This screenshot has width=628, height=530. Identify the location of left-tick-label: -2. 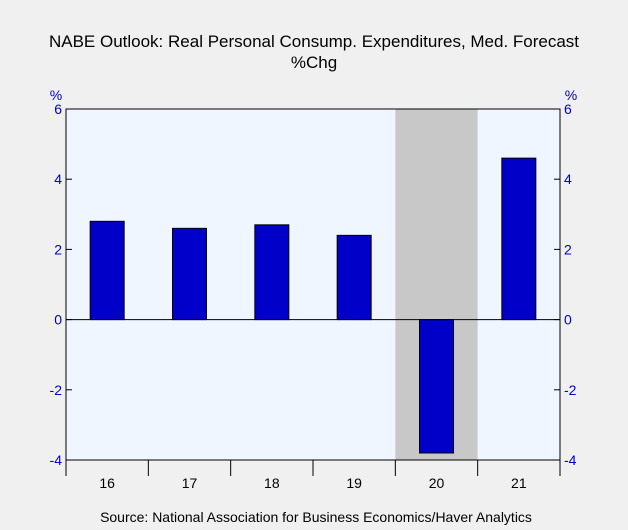
(56, 390).